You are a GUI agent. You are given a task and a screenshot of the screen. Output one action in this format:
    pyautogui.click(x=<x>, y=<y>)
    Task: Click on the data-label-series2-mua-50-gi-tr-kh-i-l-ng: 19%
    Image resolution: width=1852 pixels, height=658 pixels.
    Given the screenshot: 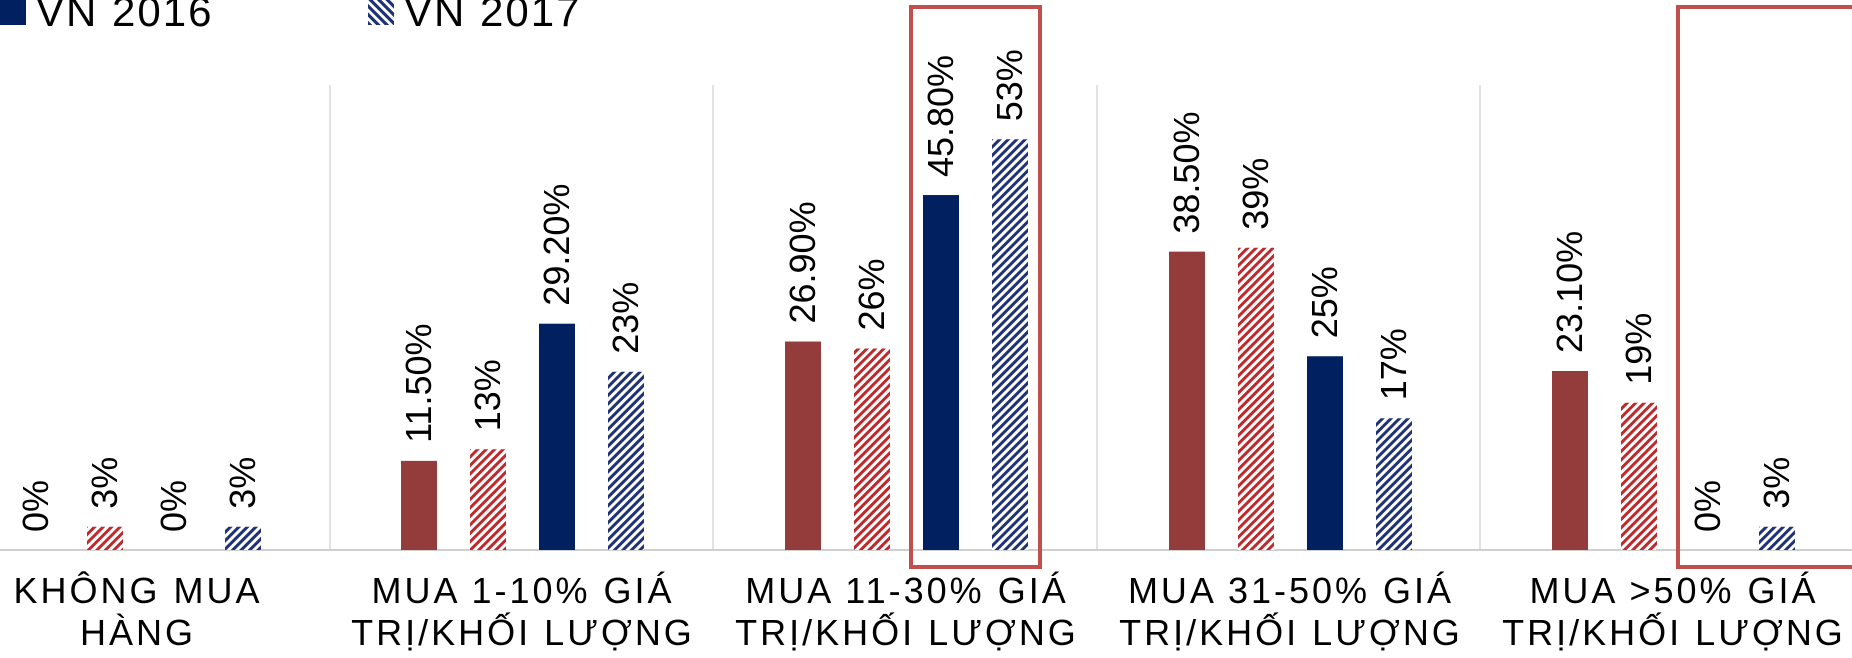 What is the action you would take?
    pyautogui.click(x=1638, y=349)
    